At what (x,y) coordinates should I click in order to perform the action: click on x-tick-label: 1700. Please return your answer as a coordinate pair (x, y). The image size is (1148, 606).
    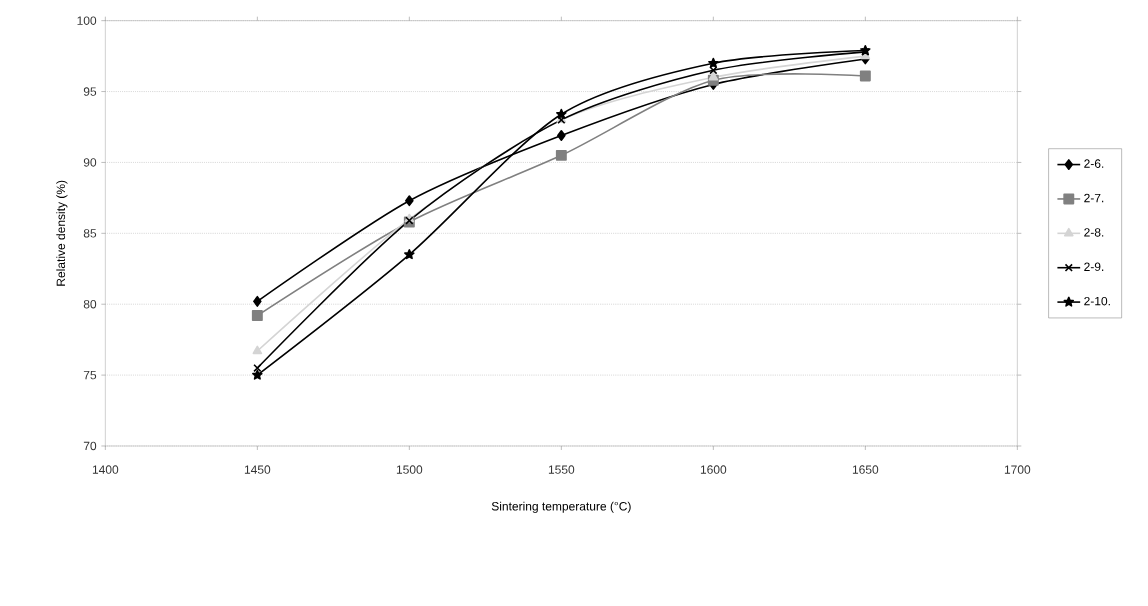
    Looking at the image, I should click on (1017, 469).